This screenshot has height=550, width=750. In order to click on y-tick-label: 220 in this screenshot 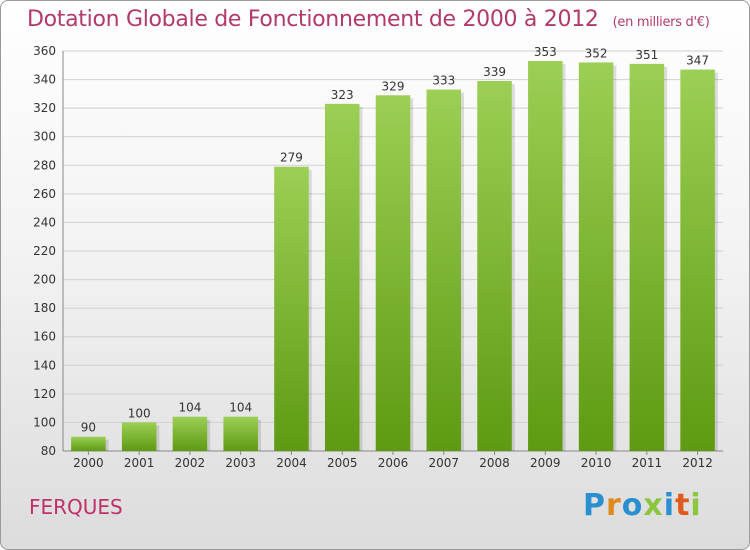, I will do `click(44, 251)`.